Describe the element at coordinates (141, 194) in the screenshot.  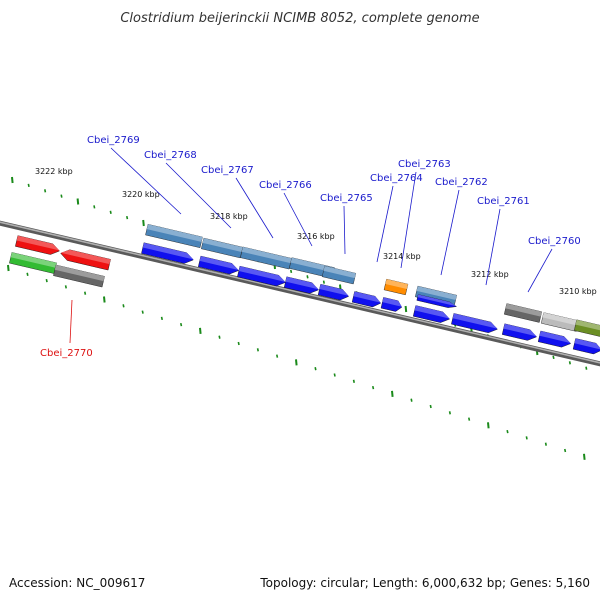
I see `scale-label: 3220 kbp` at that location.